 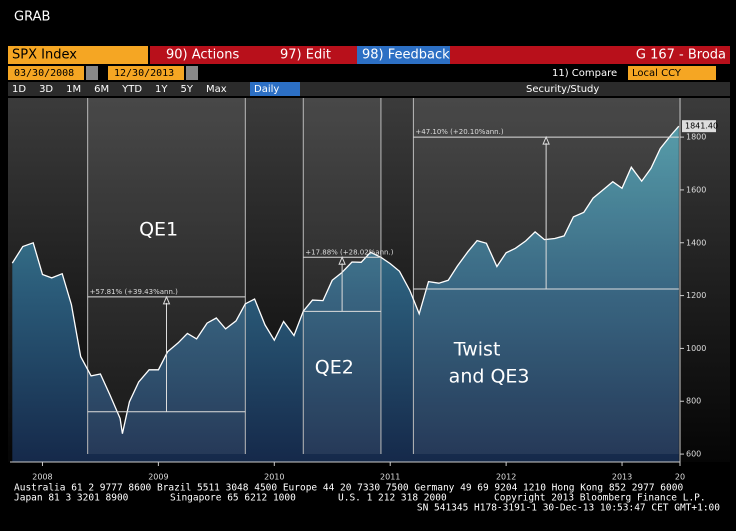 I want to click on y-tick-label: 1800, so click(x=696, y=137).